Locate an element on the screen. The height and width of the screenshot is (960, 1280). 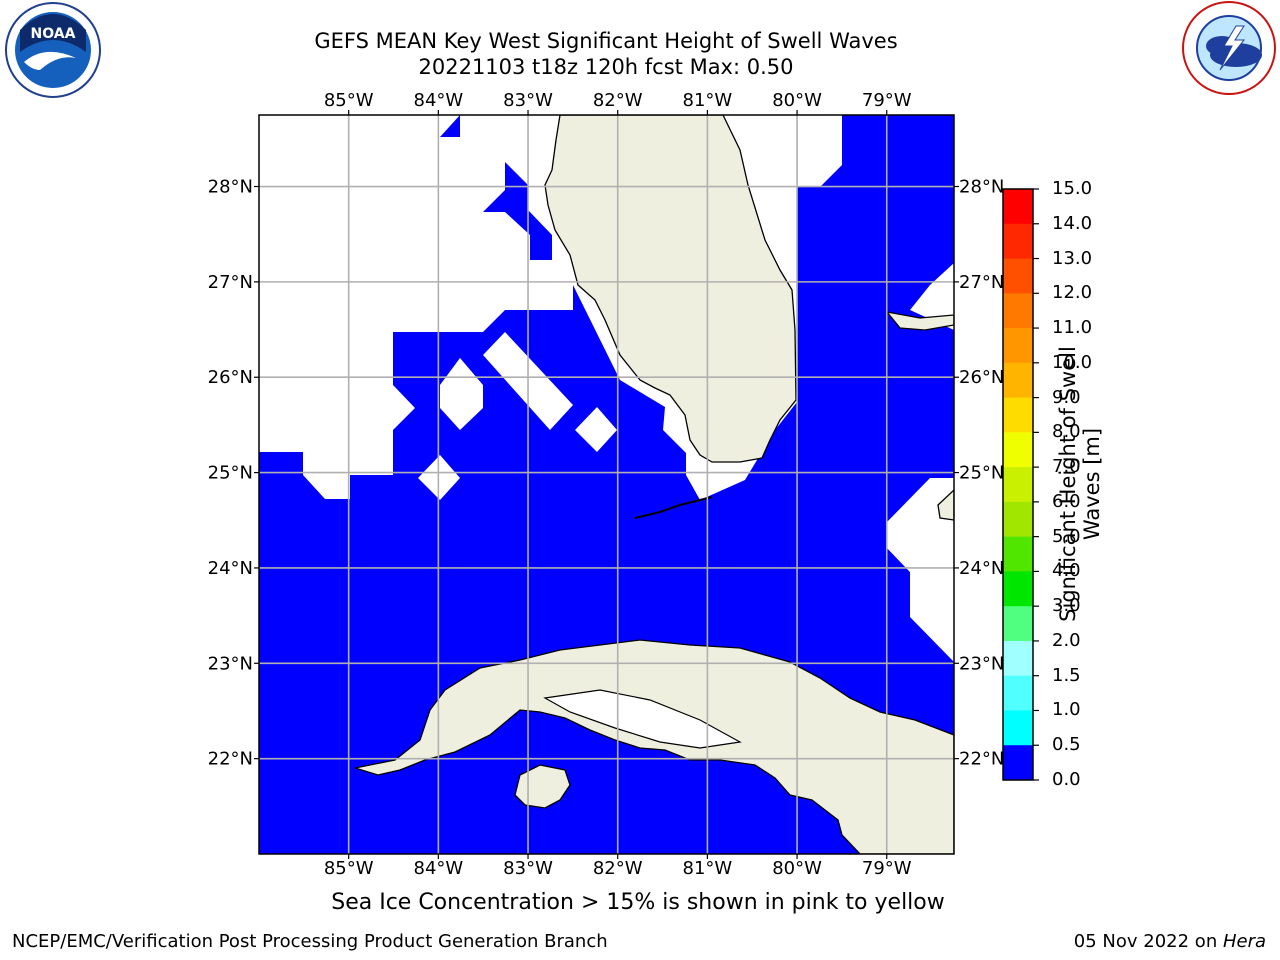
colorbar-tick-label: 10.0 is located at coordinates (1072, 362).